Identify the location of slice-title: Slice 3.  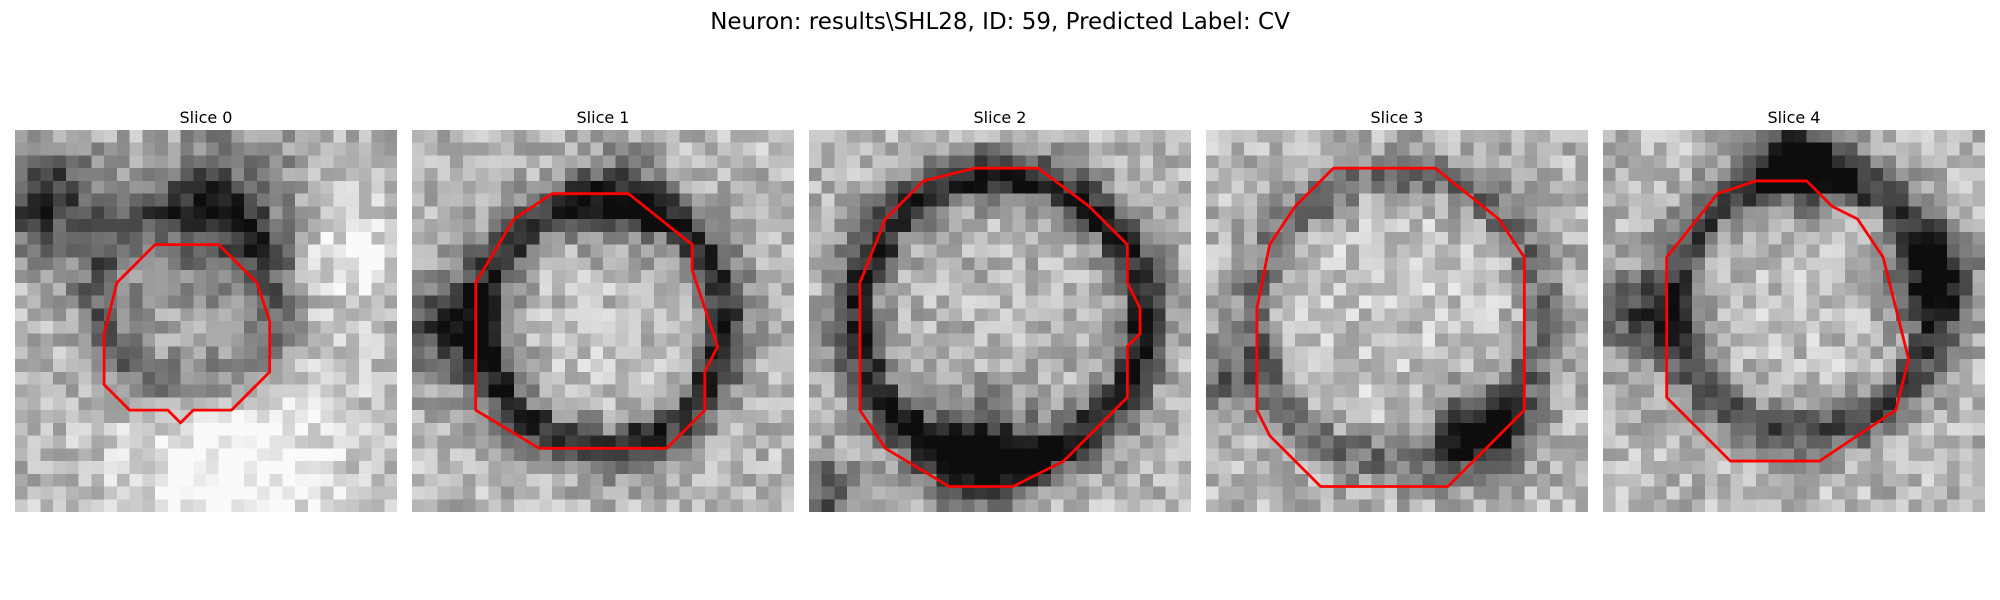
(1397, 117).